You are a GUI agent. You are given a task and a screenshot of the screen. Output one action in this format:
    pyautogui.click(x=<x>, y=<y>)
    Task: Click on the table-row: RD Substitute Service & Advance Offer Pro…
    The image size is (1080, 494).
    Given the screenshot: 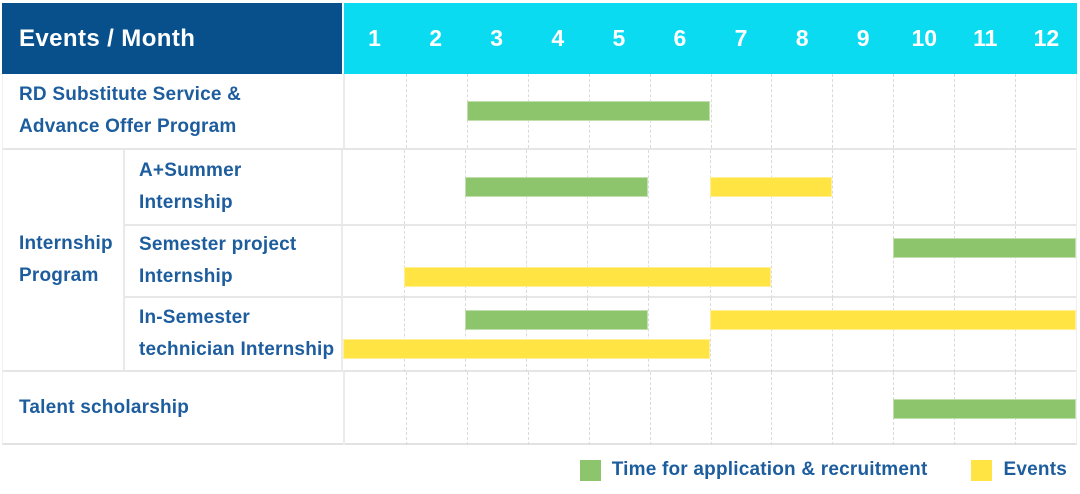 What is the action you would take?
    pyautogui.click(x=539, y=111)
    